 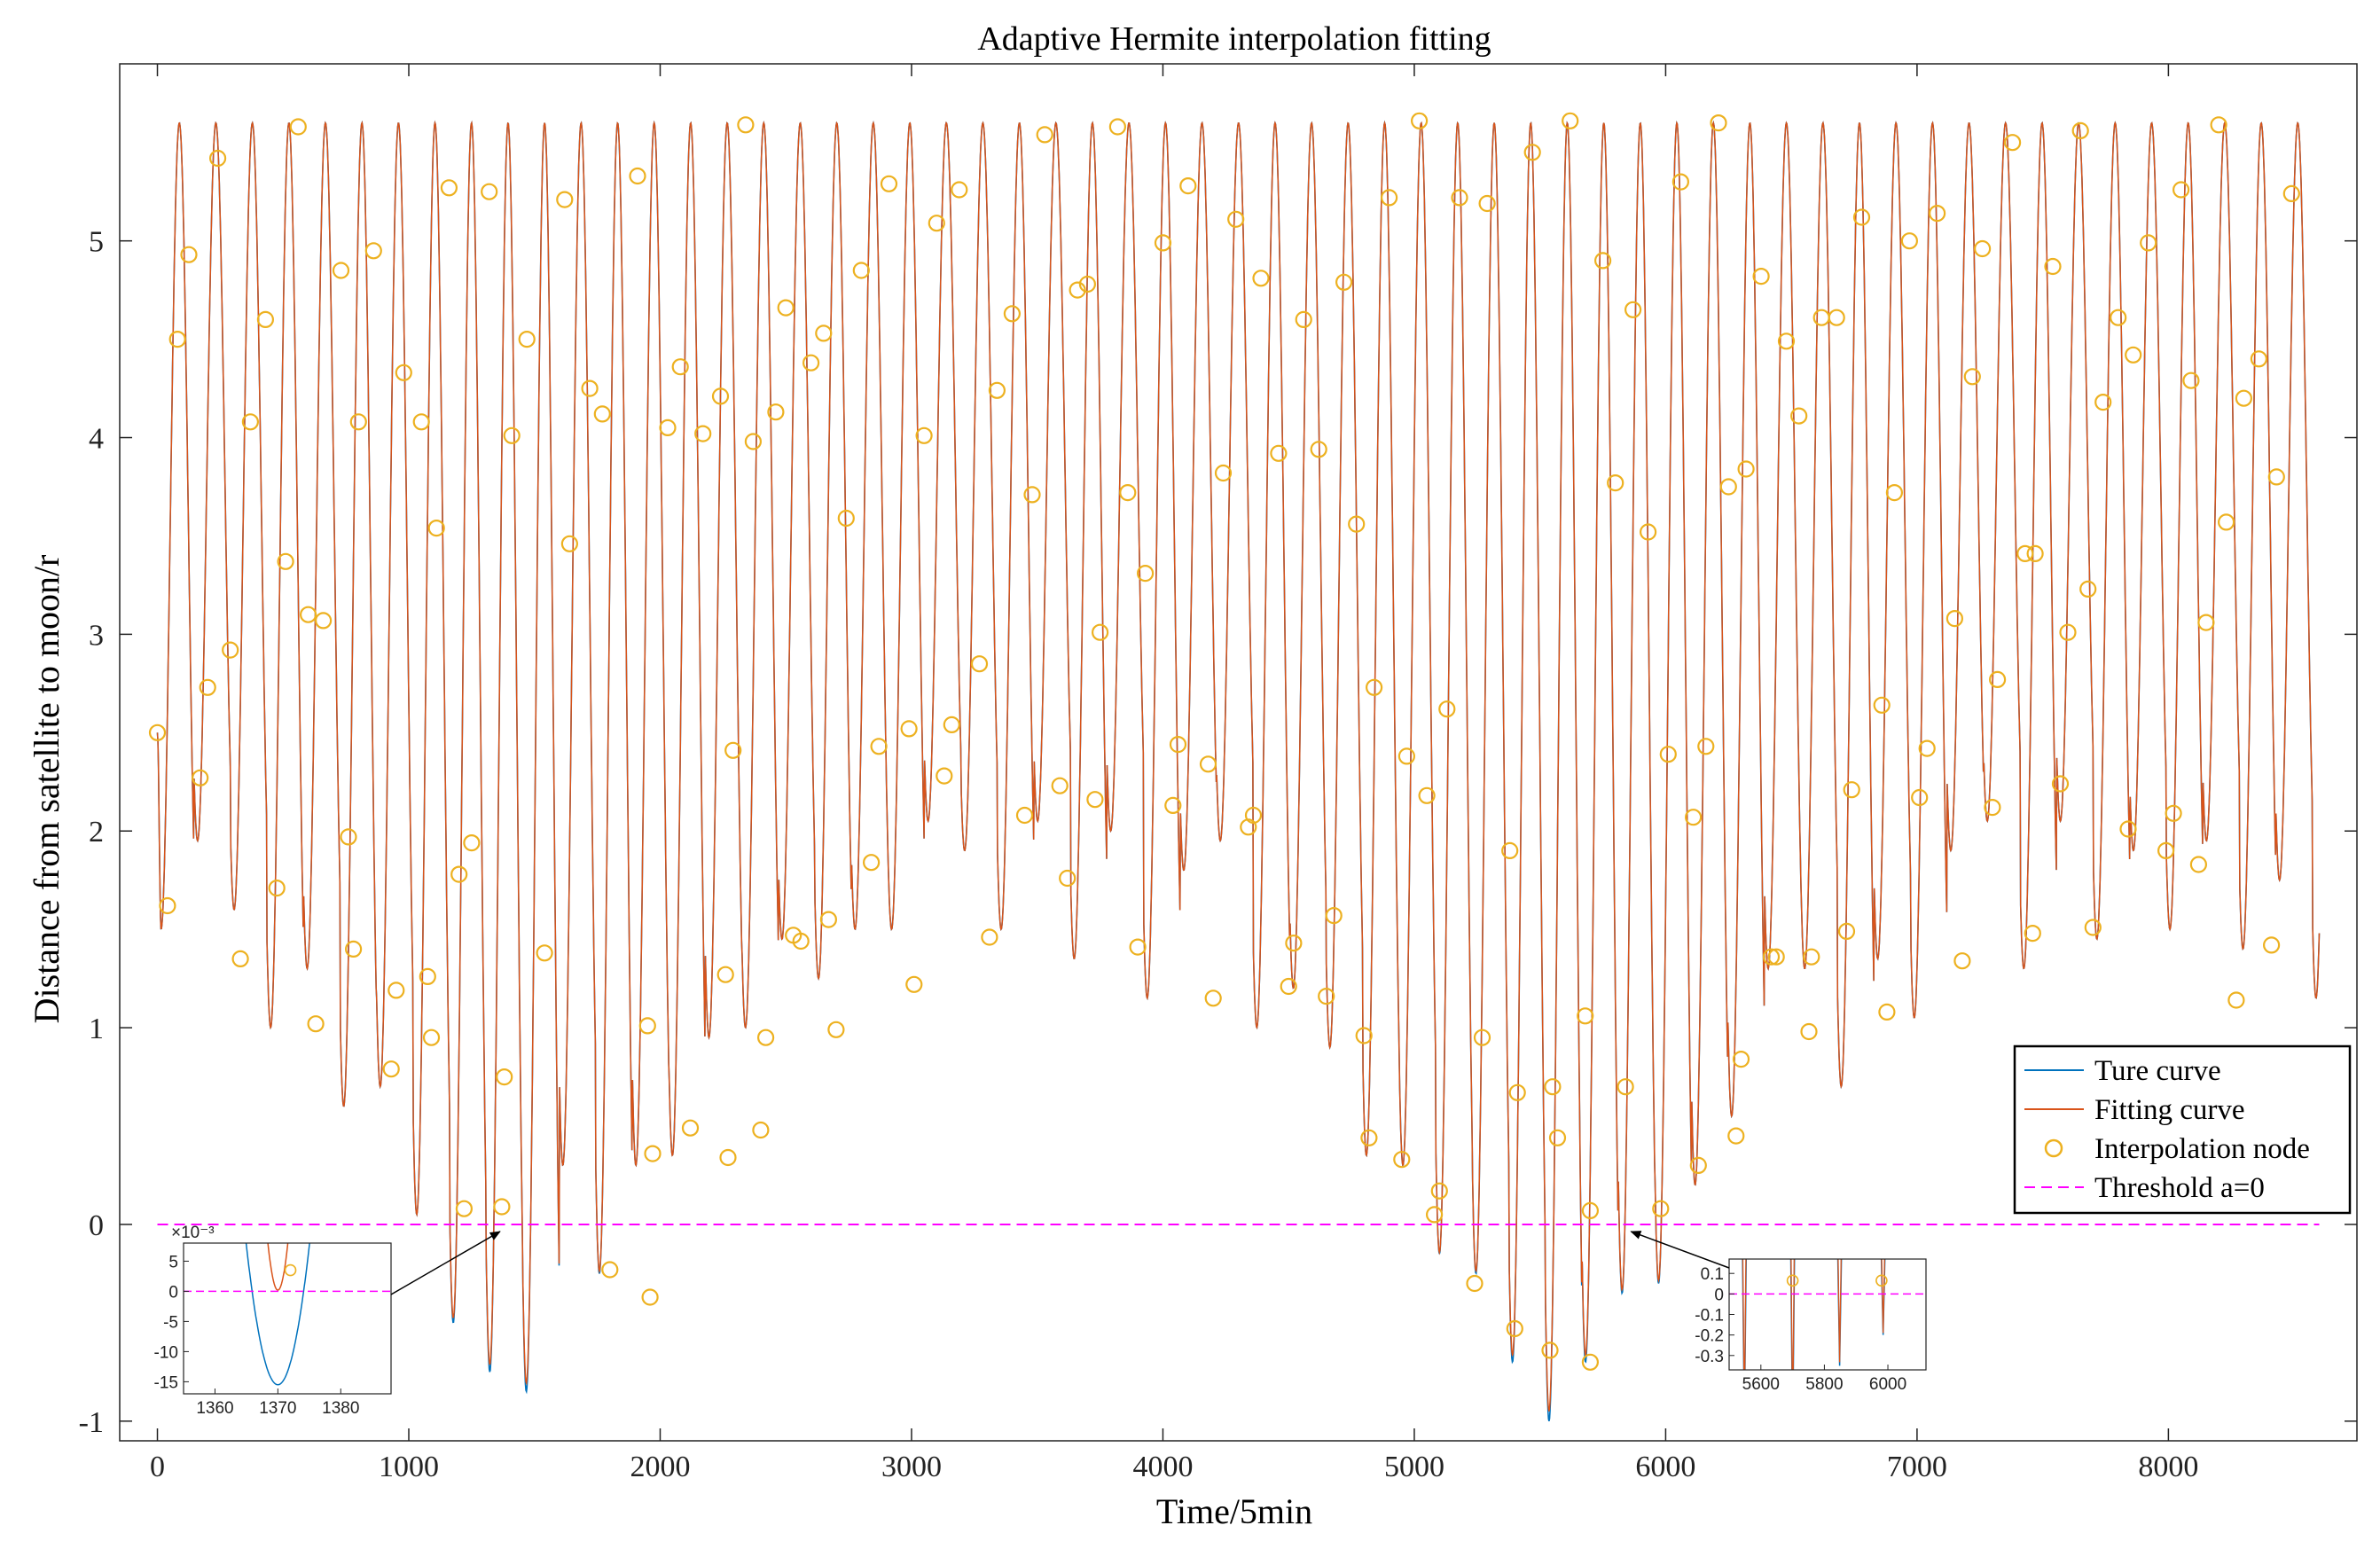 What do you see at coordinates (1887, 1384) in the screenshot?
I see `inset-x-tick-label: 6000` at bounding box center [1887, 1384].